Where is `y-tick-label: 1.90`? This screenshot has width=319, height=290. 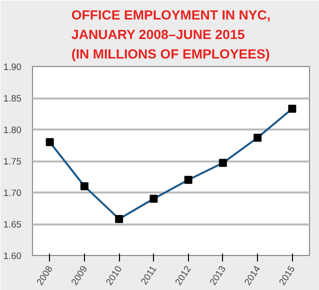
y-tick-label: 1.90 is located at coordinates (12, 67).